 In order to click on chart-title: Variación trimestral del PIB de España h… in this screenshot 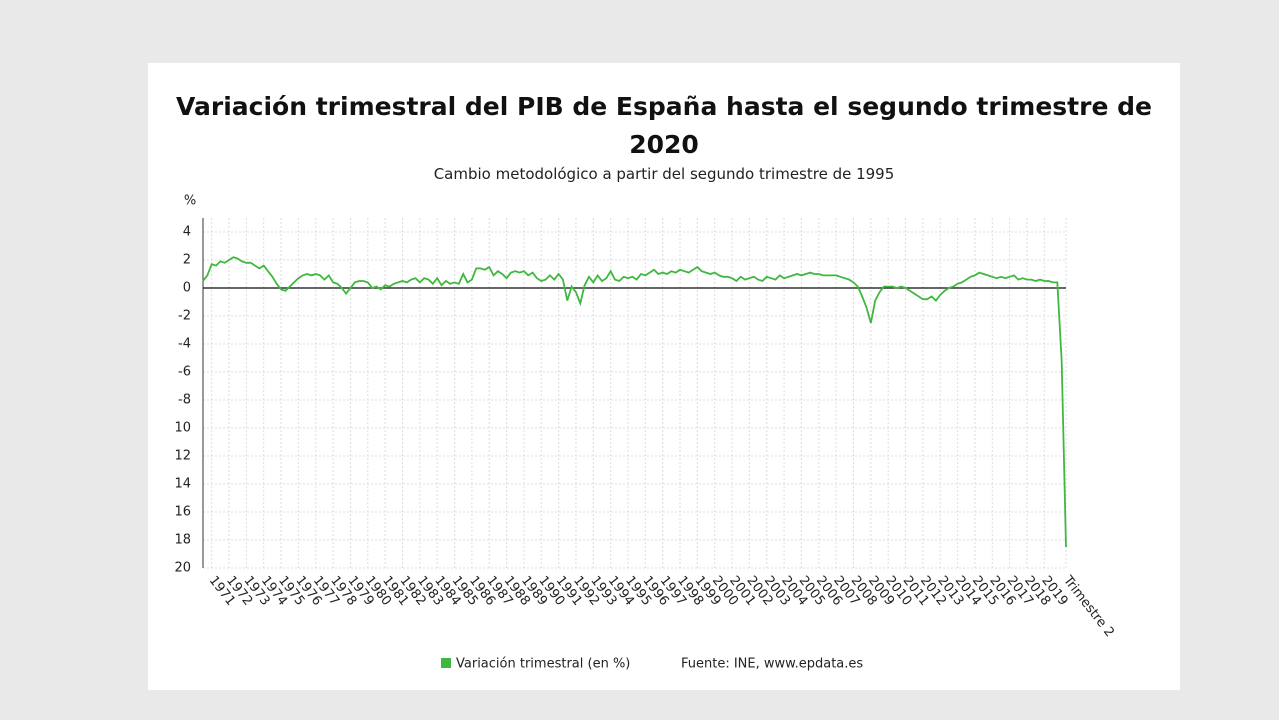, I will do `click(664, 125)`.